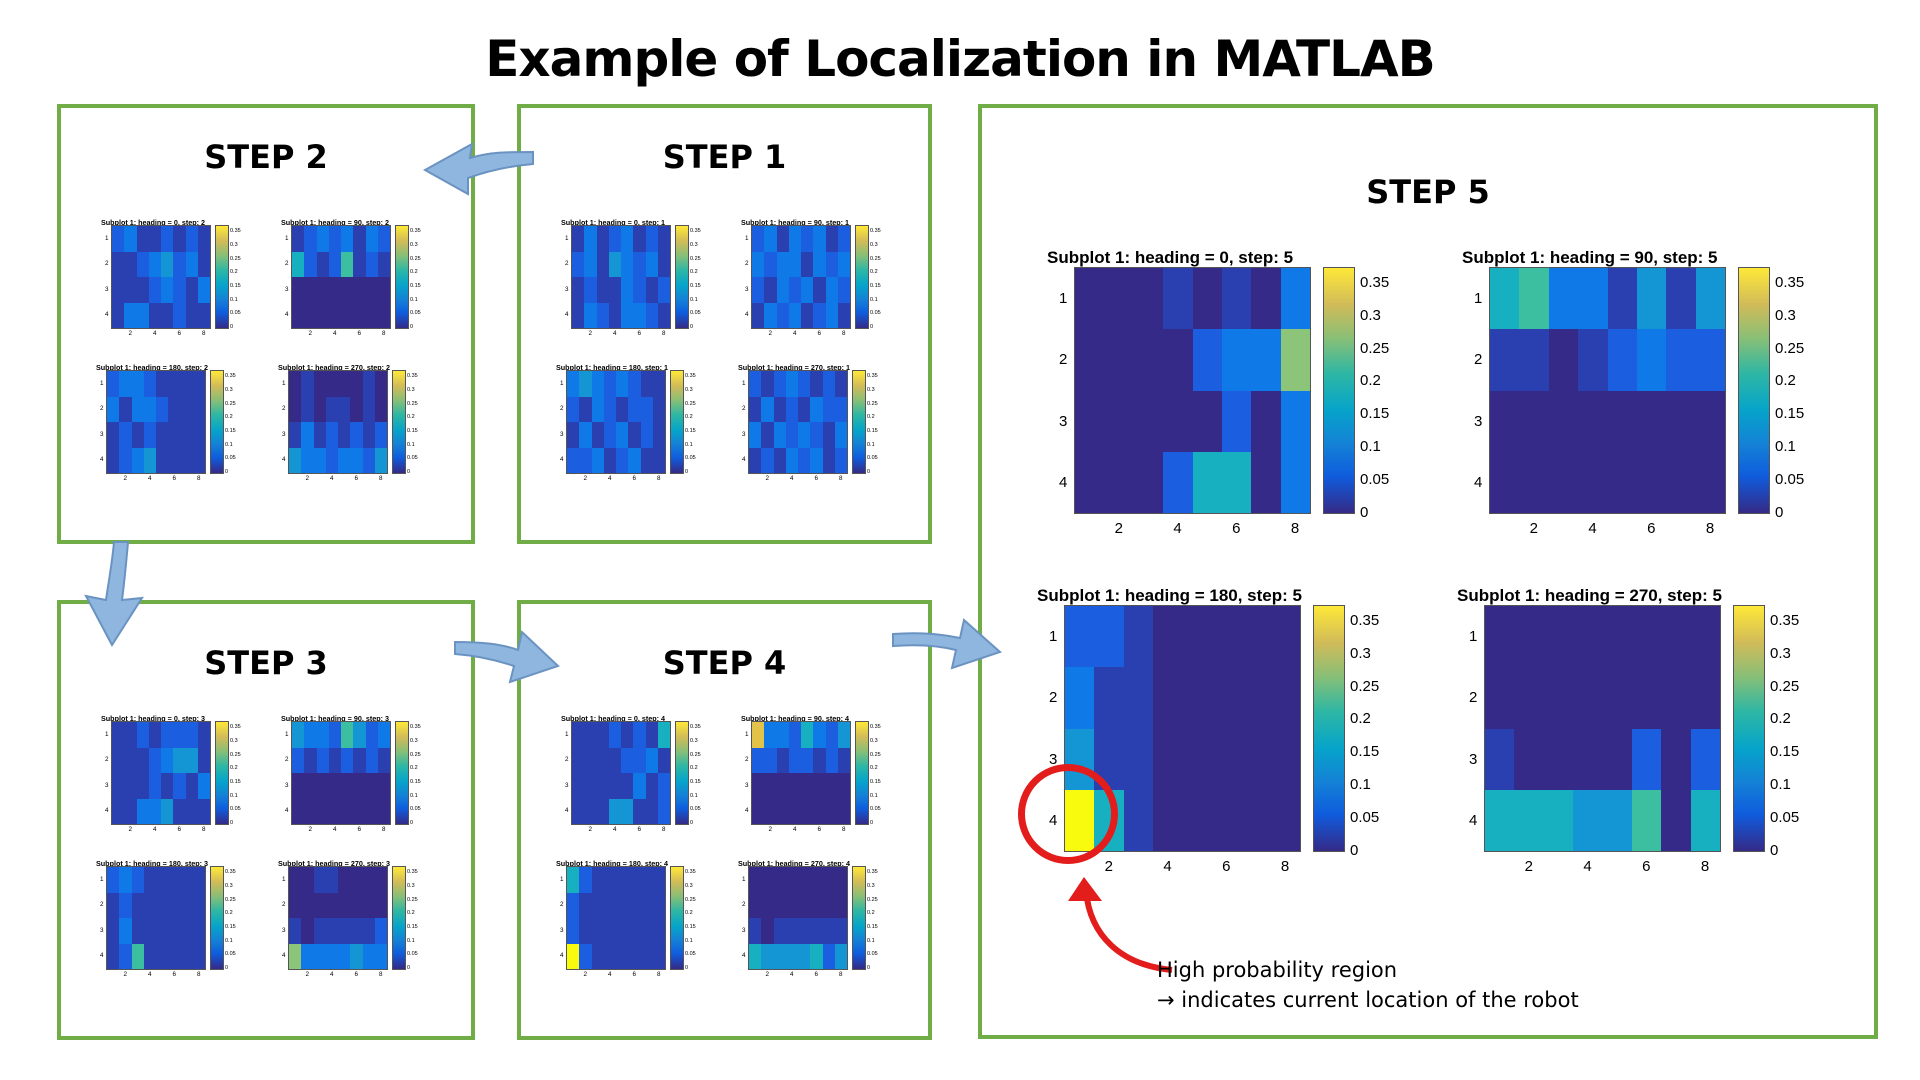 The image size is (1920, 1080). What do you see at coordinates (414, 244) in the screenshot?
I see `colorbar-tick-label: 0.3` at bounding box center [414, 244].